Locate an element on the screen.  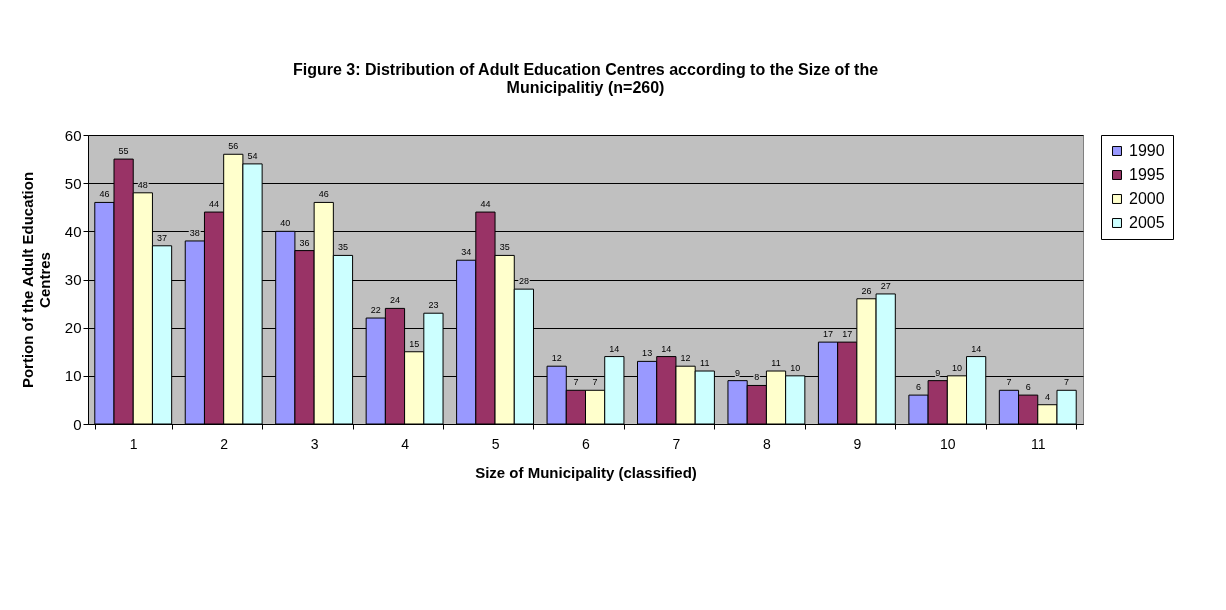
legend-label: 1990 is located at coordinates (1147, 150).